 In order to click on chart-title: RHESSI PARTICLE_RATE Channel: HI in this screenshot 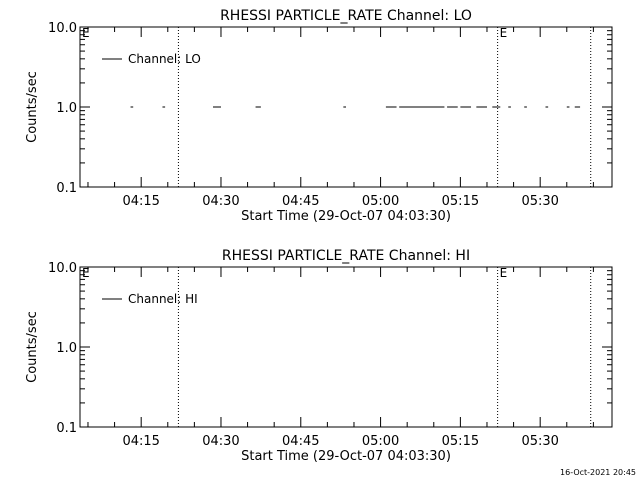, I will do `click(346, 256)`.